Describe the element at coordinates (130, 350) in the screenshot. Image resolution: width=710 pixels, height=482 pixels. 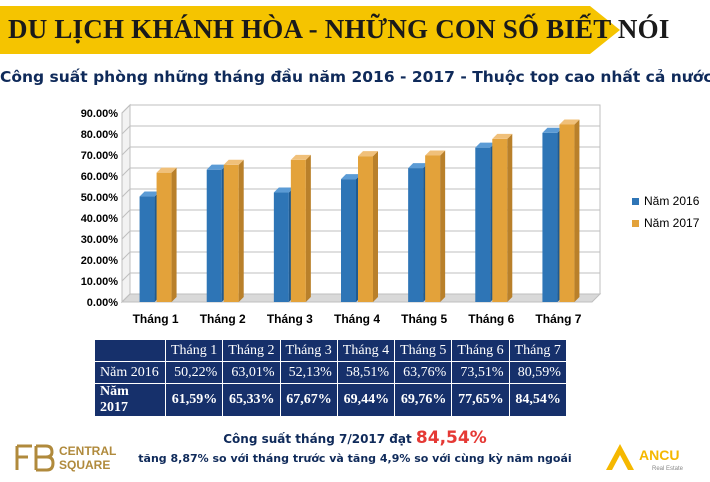
I see `table-header-cell` at that location.